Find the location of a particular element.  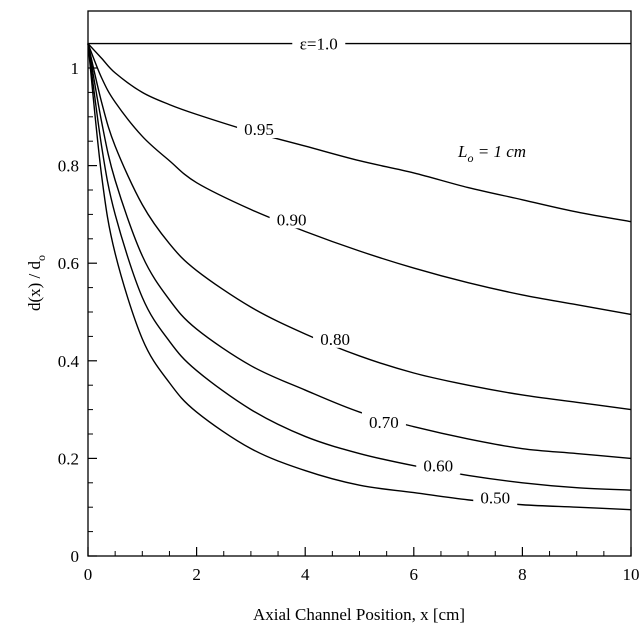

x-tick-label: 10 is located at coordinates (631, 574).